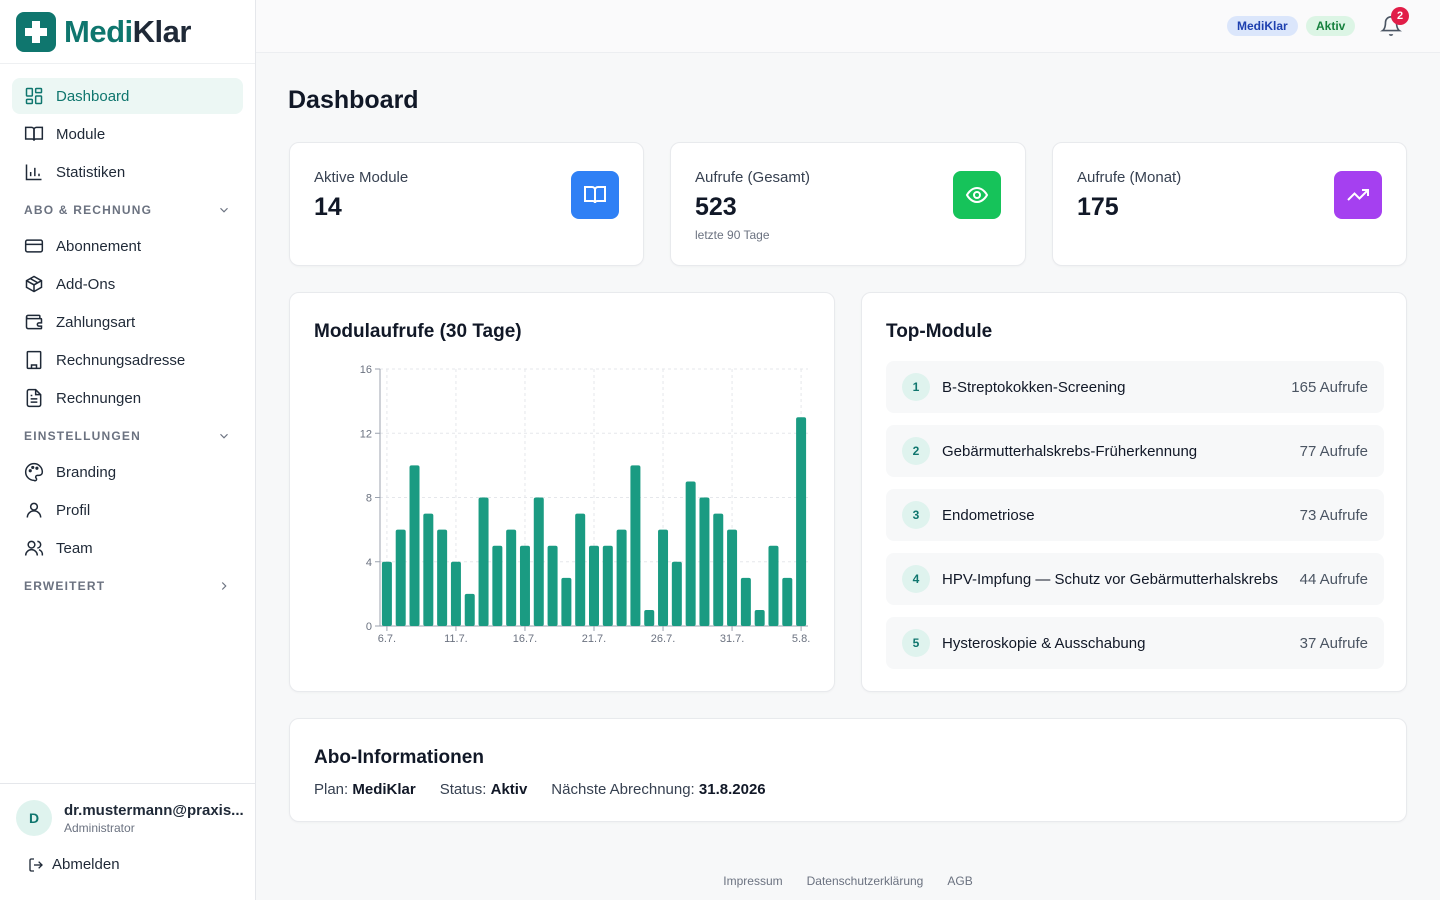 Image resolution: width=1440 pixels, height=900 pixels. I want to click on footer-link-impressum: Impressum, so click(753, 881).